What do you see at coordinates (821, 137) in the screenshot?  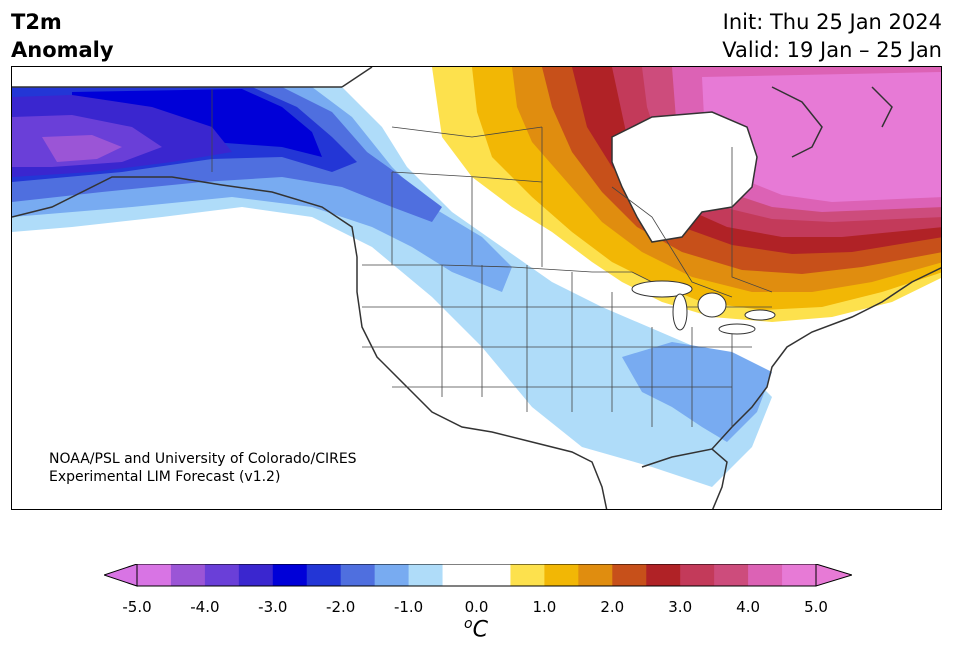 I see `warm-band-magenta` at bounding box center [821, 137].